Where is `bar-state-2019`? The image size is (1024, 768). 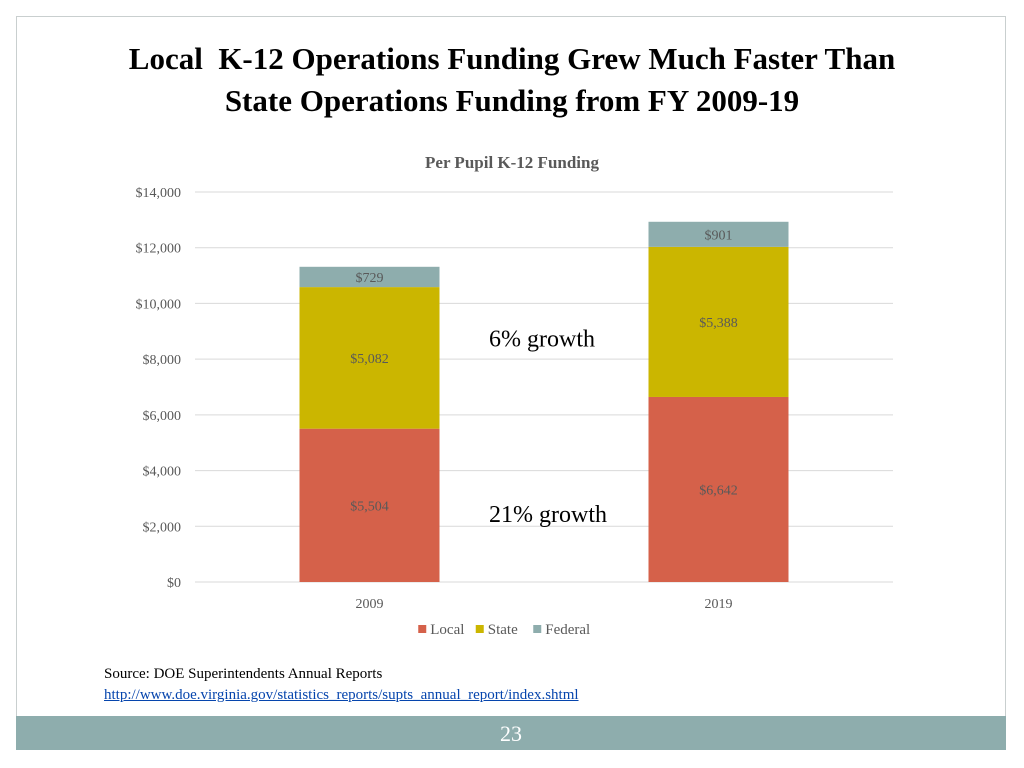
bar-state-2019 is located at coordinates (718, 321).